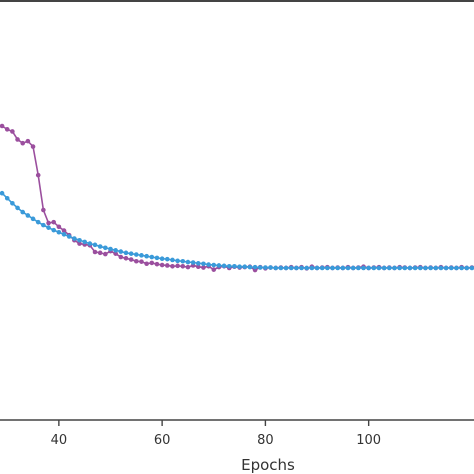  I want to click on x-tick-label: 60, so click(162, 440).